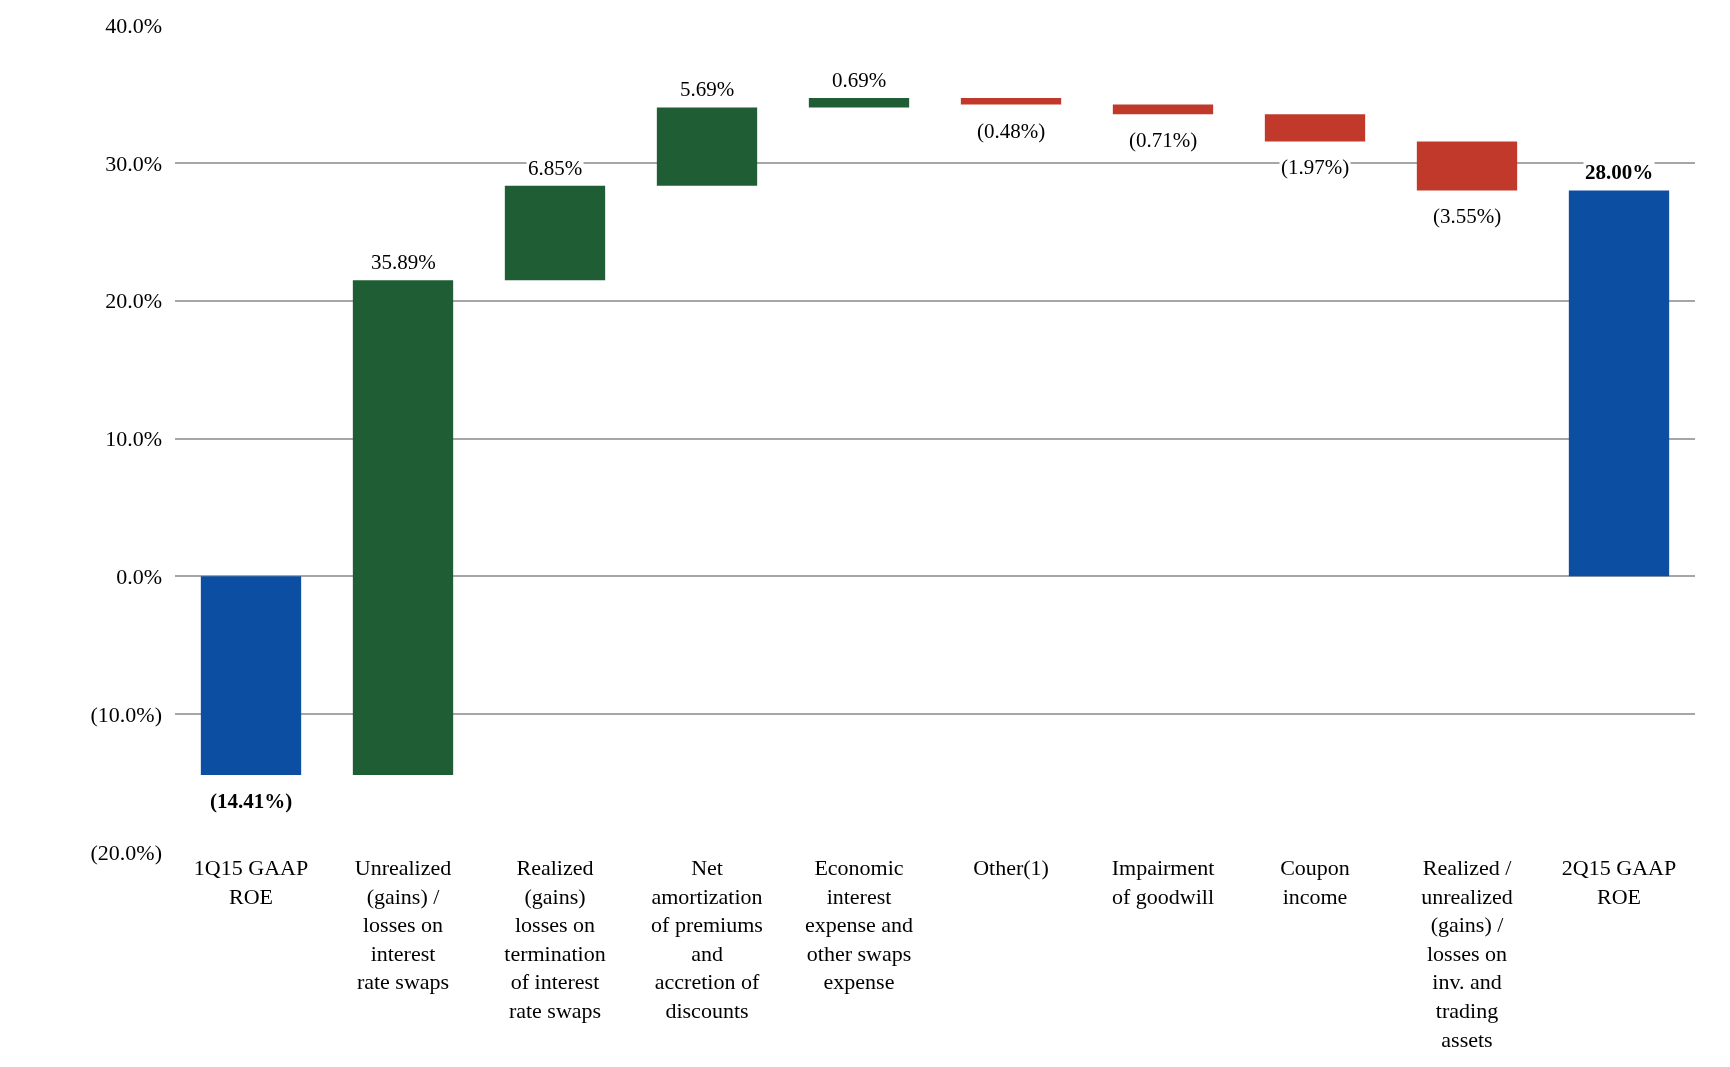  Describe the element at coordinates (1619, 172) in the screenshot. I see `data-label: 28.00%` at that location.